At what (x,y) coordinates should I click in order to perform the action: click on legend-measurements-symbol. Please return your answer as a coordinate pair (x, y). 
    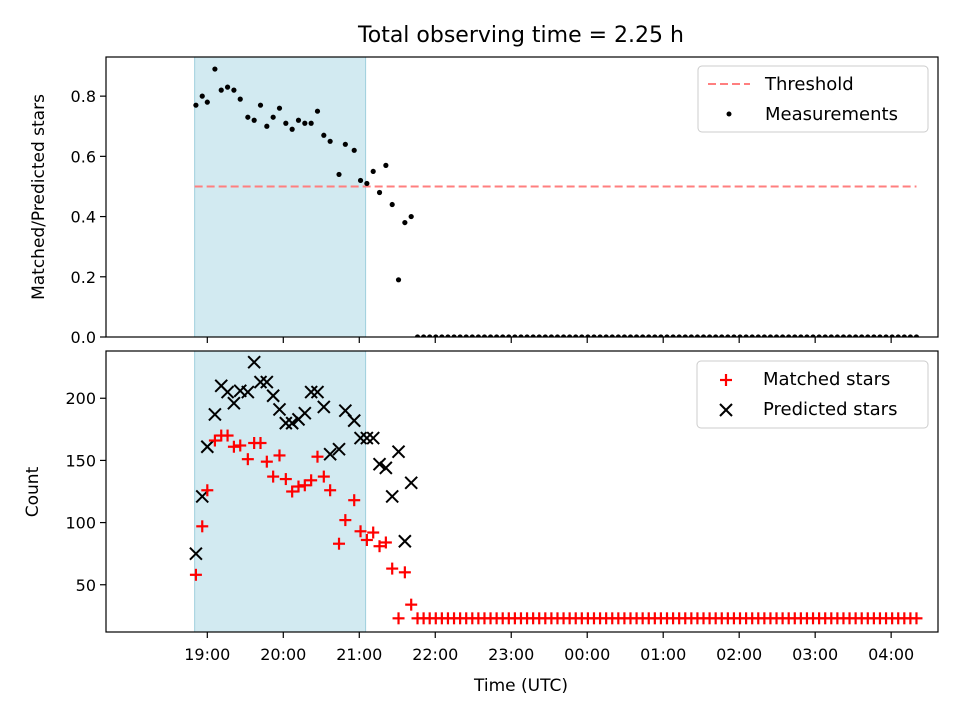
    Looking at the image, I should click on (729, 114).